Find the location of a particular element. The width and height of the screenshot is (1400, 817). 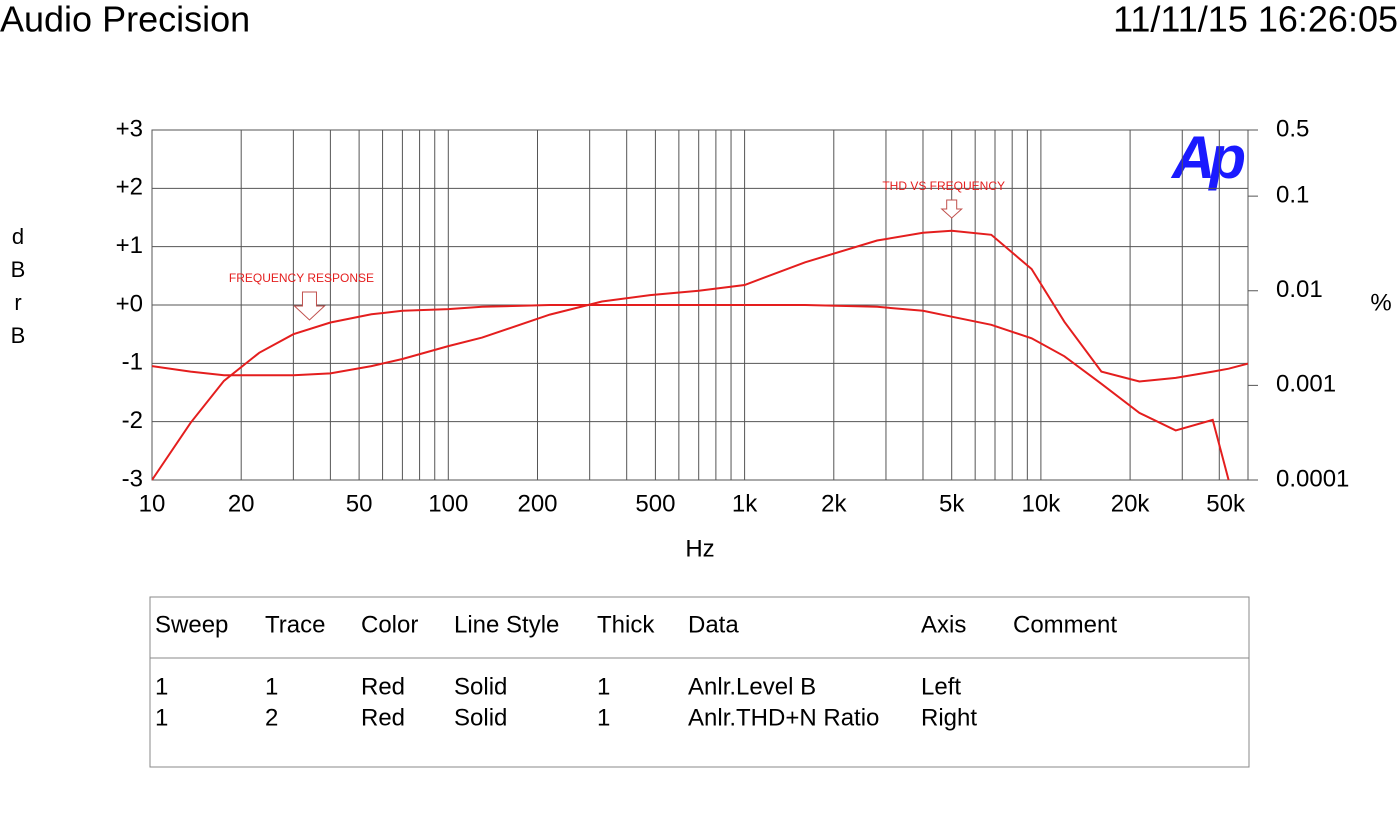

table-cell: 2 is located at coordinates (271, 717).